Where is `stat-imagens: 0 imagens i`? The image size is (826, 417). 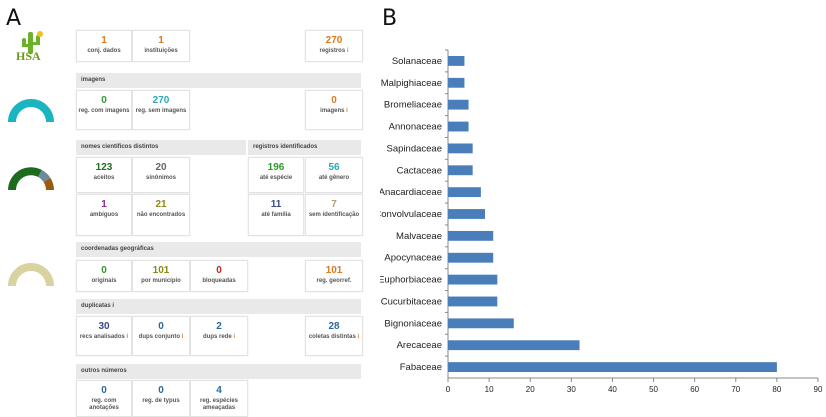 stat-imagens: 0 imagens i is located at coordinates (334, 110).